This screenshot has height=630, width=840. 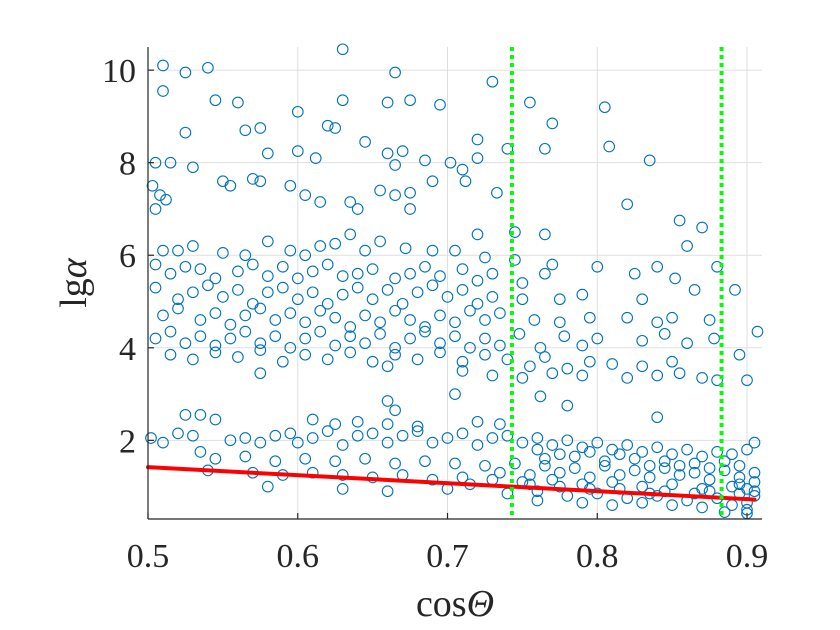 I want to click on y-axis-label: lgα, so click(x=74, y=282).